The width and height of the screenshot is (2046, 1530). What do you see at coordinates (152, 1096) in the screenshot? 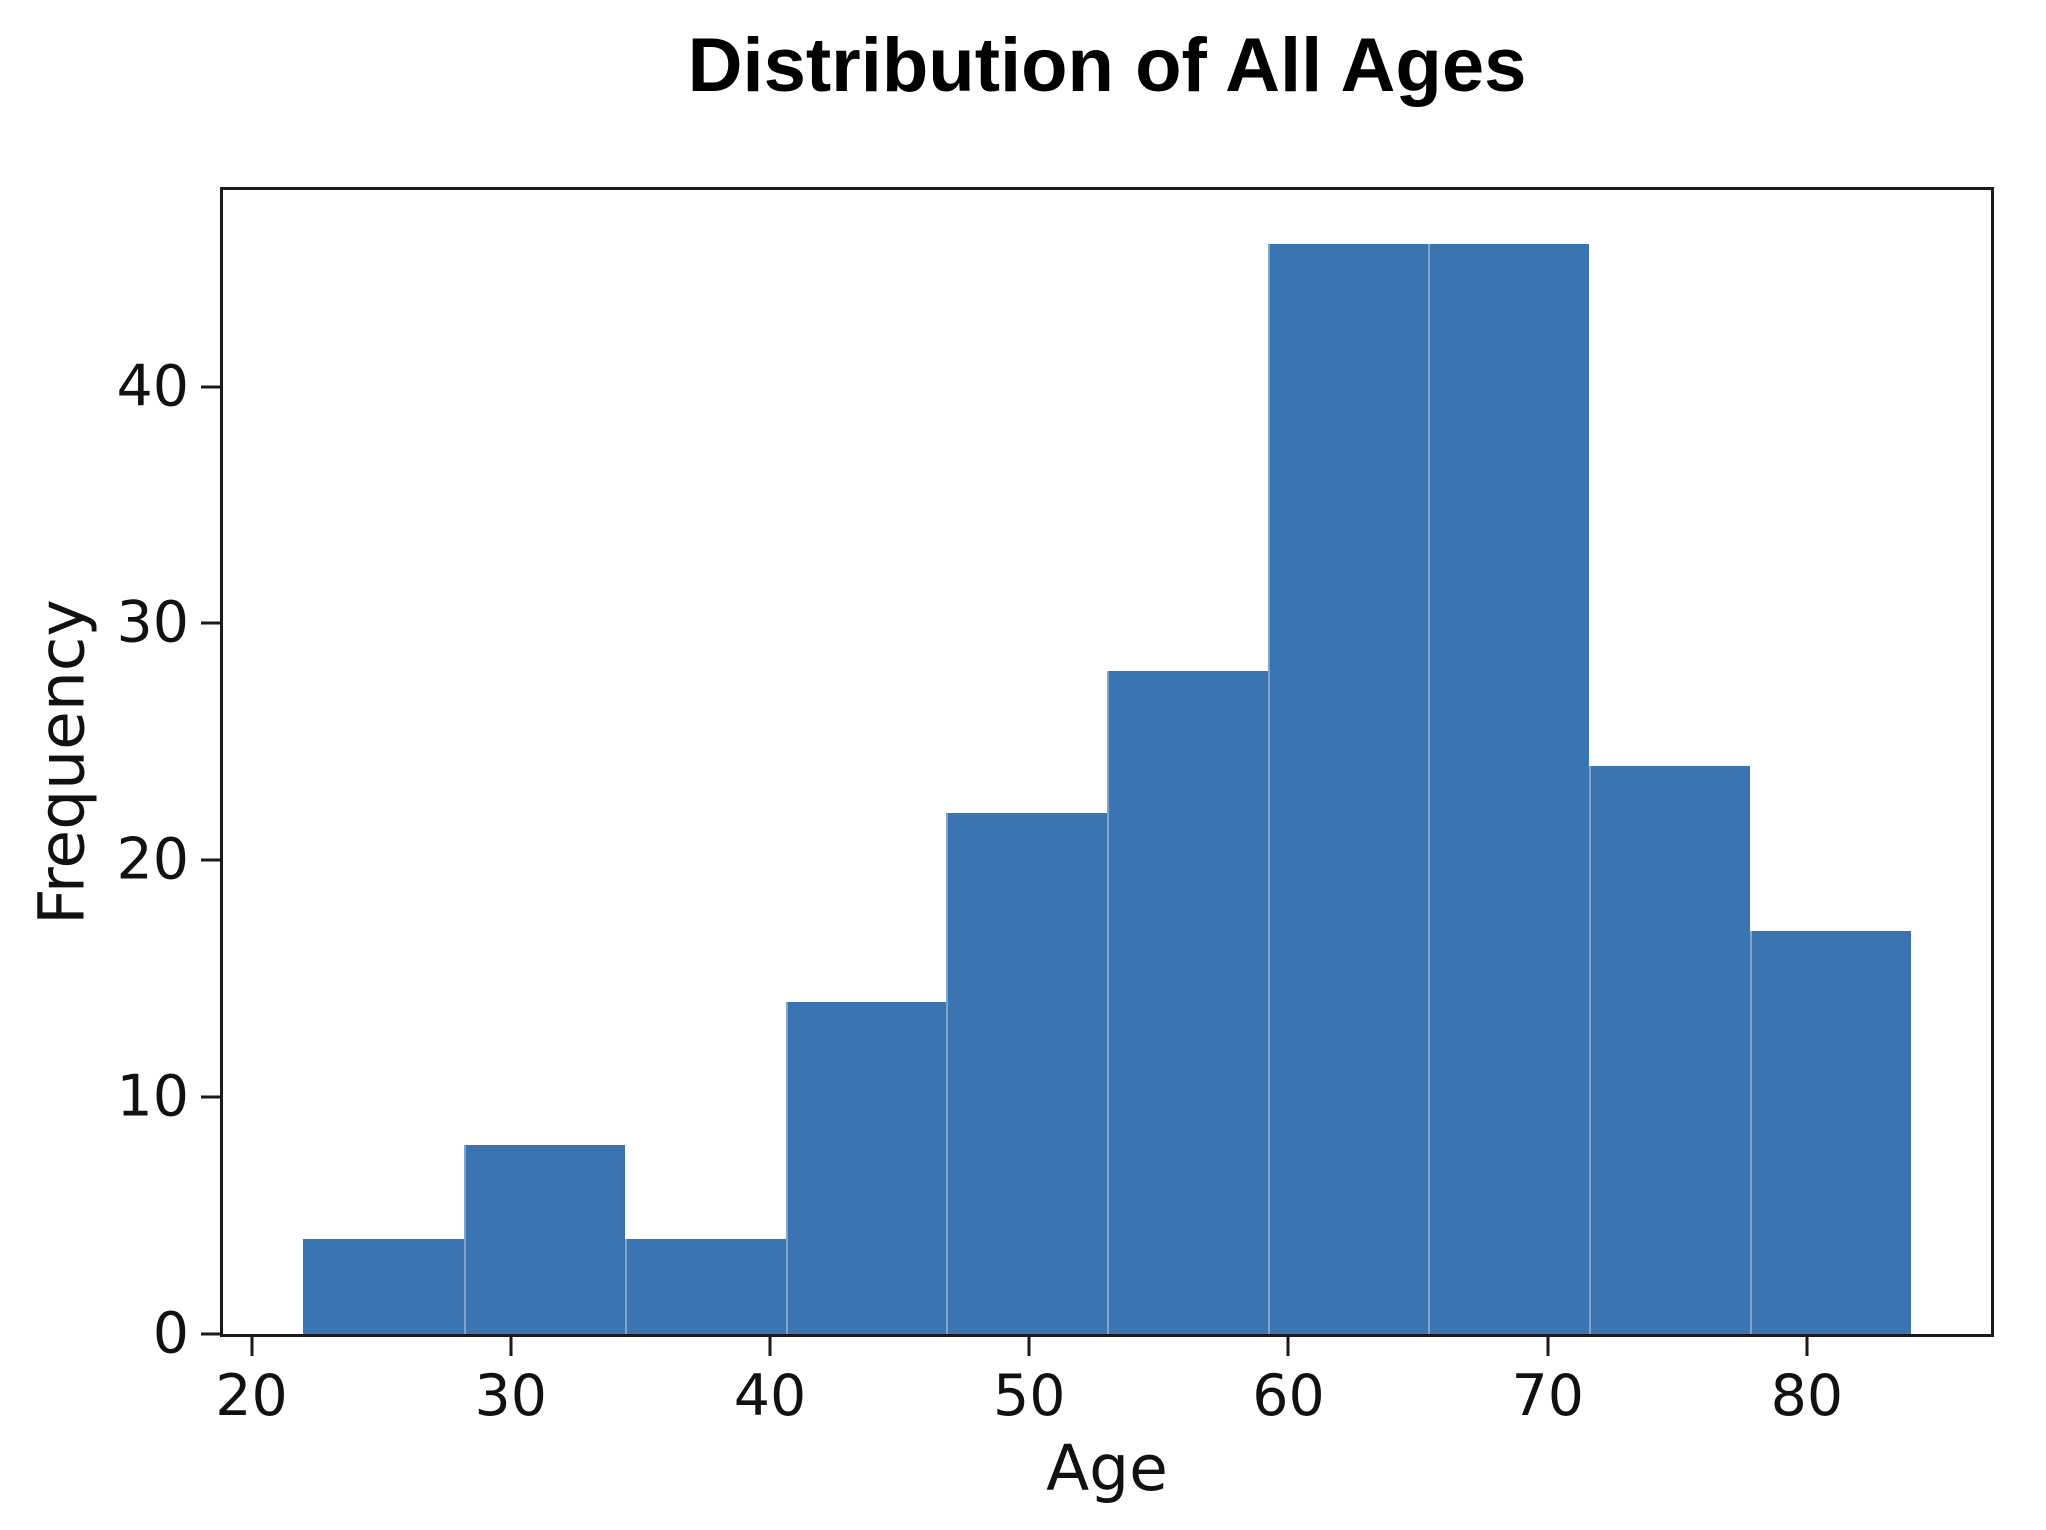
I see `y-tick-label: 10` at bounding box center [152, 1096].